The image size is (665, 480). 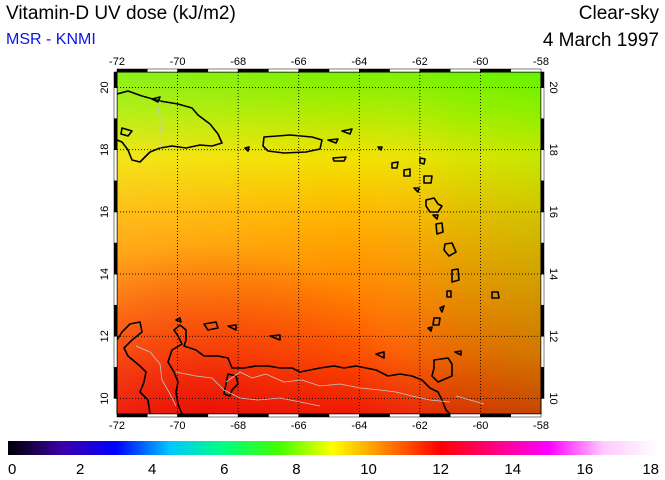 I want to click on hispaniola-coastline, so click(x=170, y=126).